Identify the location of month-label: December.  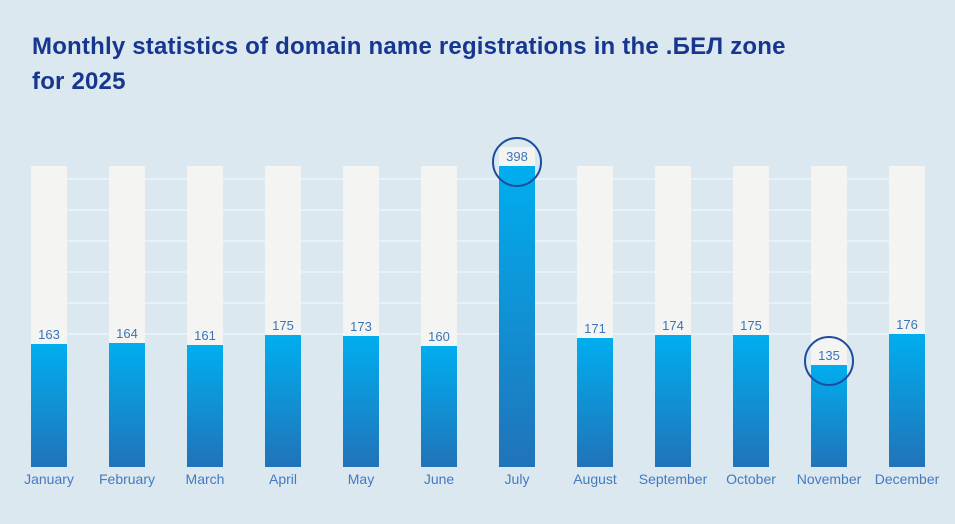
(907, 479).